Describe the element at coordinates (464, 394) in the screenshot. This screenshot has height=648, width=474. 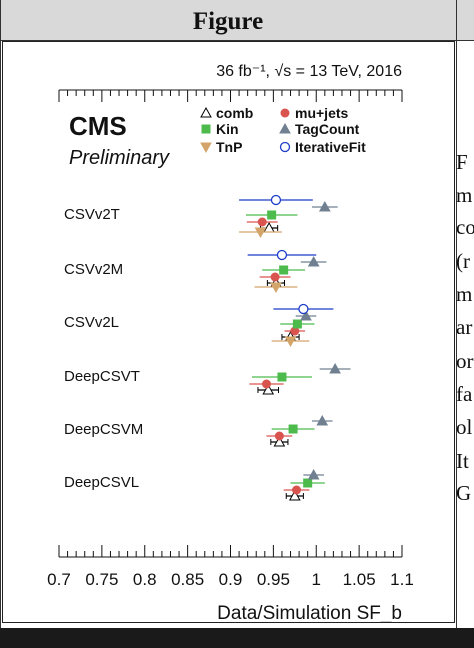
I see `caption-fragment: fa` at that location.